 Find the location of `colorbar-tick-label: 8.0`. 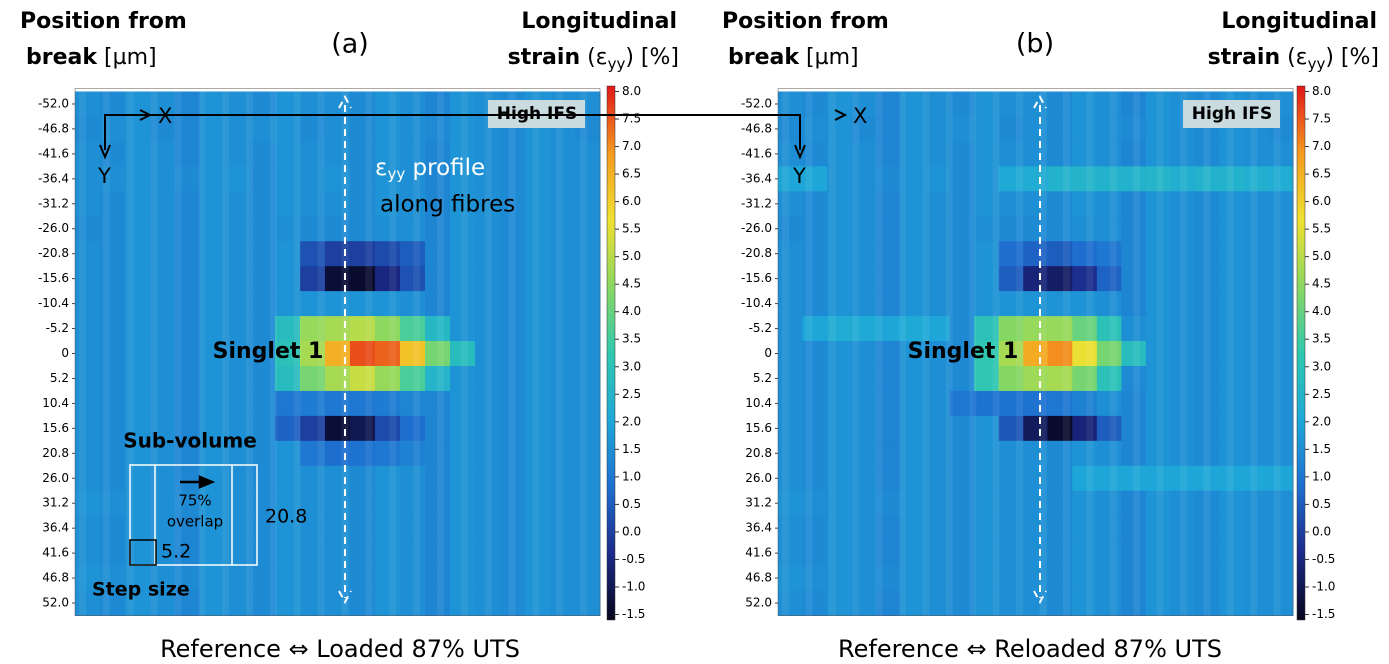

colorbar-tick-label: 8.0 is located at coordinates (631, 91).